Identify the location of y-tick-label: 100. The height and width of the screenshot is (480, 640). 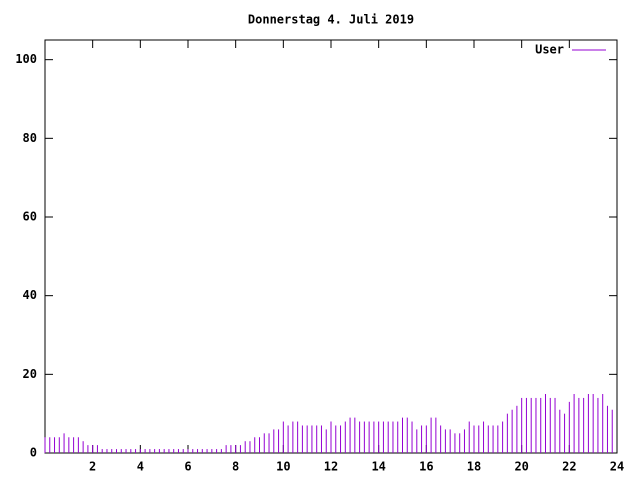
(26, 59).